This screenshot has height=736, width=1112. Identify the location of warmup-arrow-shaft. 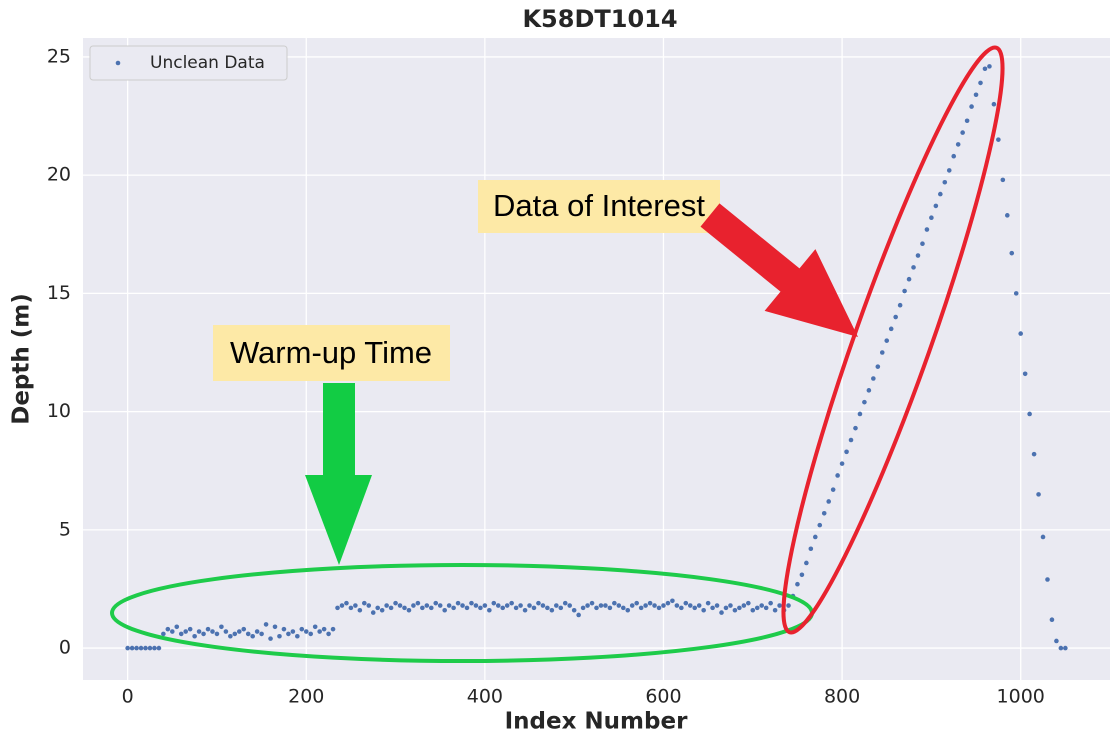
(339, 430).